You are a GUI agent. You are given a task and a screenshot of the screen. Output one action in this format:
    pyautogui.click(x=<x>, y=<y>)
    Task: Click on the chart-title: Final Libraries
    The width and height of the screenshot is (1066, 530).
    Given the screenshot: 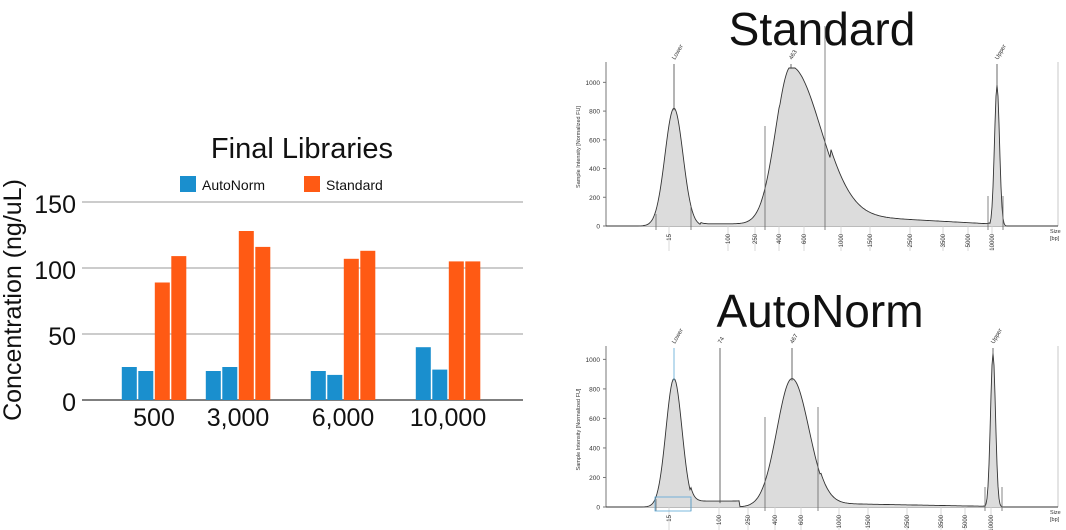 What is the action you would take?
    pyautogui.click(x=302, y=149)
    